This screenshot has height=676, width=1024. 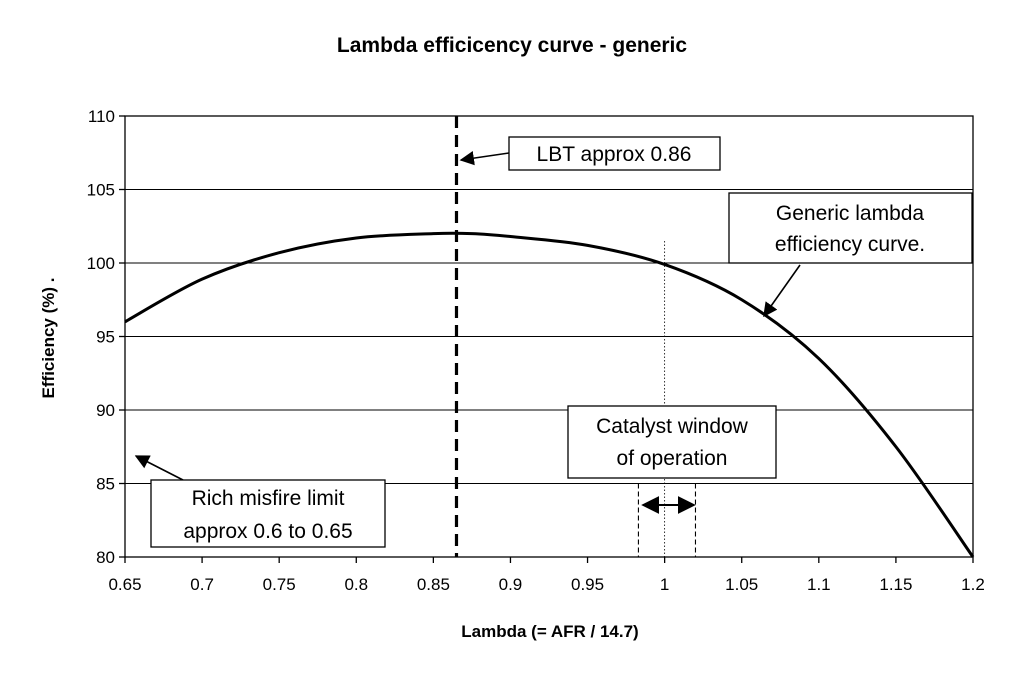 I want to click on annotation-generic-line1: Generic lambda, so click(x=850, y=213).